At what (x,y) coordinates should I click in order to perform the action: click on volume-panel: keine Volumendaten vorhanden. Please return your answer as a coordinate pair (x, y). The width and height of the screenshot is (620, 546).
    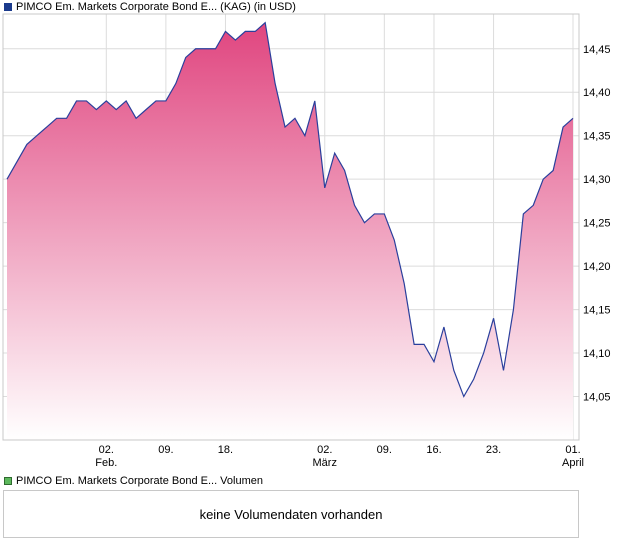
    Looking at the image, I should click on (291, 514).